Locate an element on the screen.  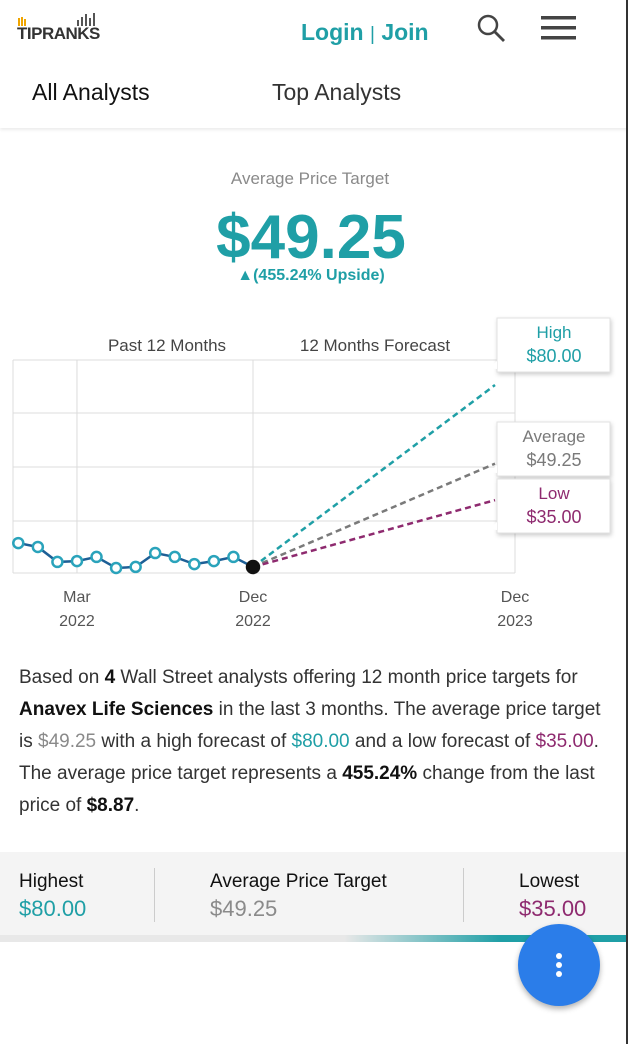
search-icon is located at coordinates (491, 29).